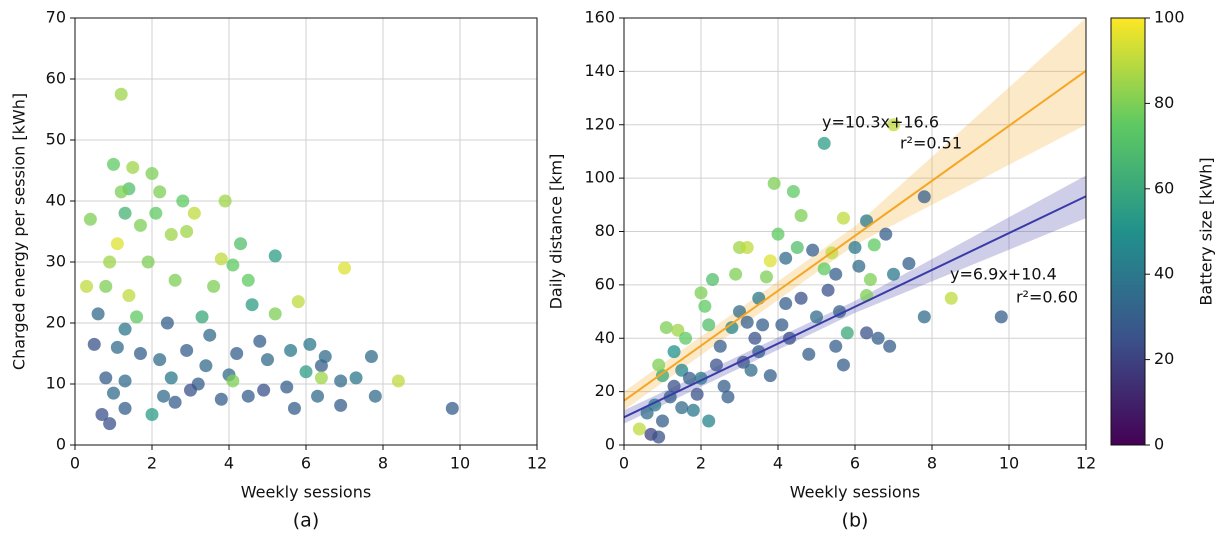 The image size is (1220, 533). I want to click on fit-annotation: y=10.3x+16.6, so click(880, 122).